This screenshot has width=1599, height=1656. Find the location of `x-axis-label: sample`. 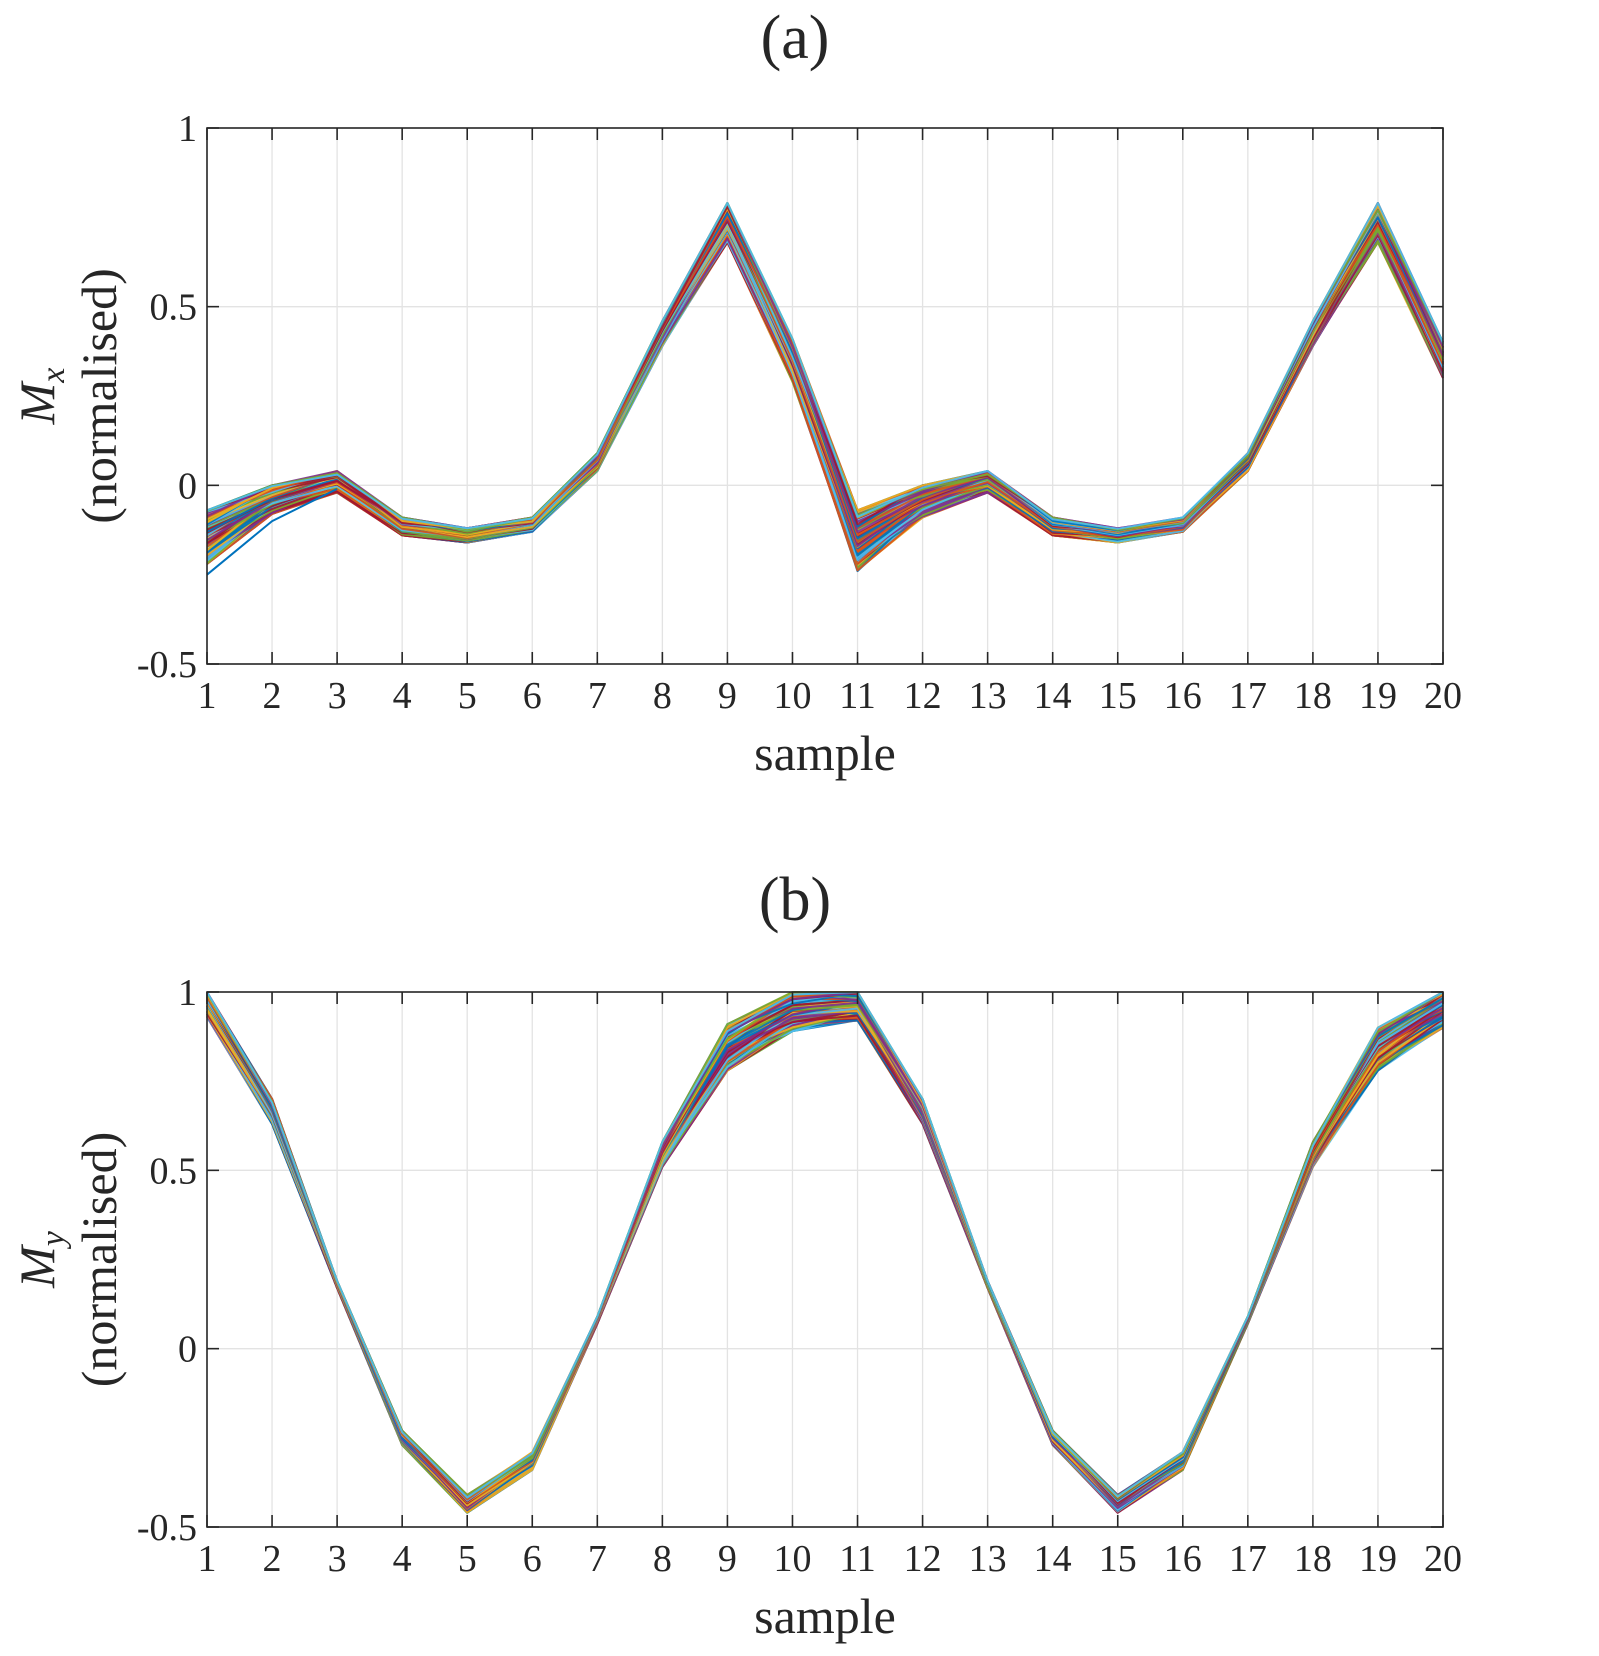

x-axis-label: sample is located at coordinates (825, 753).